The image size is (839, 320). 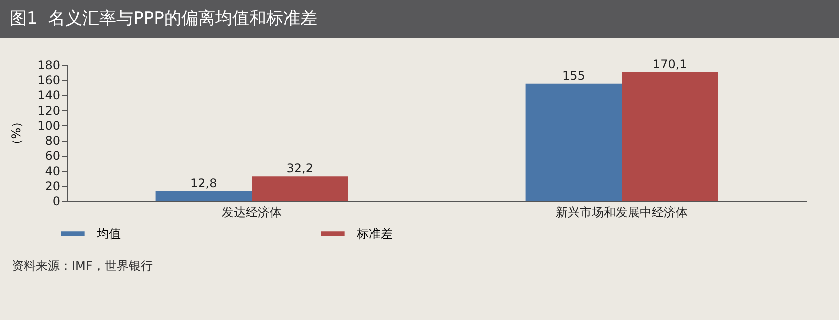 I want to click on x-tick-label: 新兴市场和发展中经济体, so click(x=622, y=213).